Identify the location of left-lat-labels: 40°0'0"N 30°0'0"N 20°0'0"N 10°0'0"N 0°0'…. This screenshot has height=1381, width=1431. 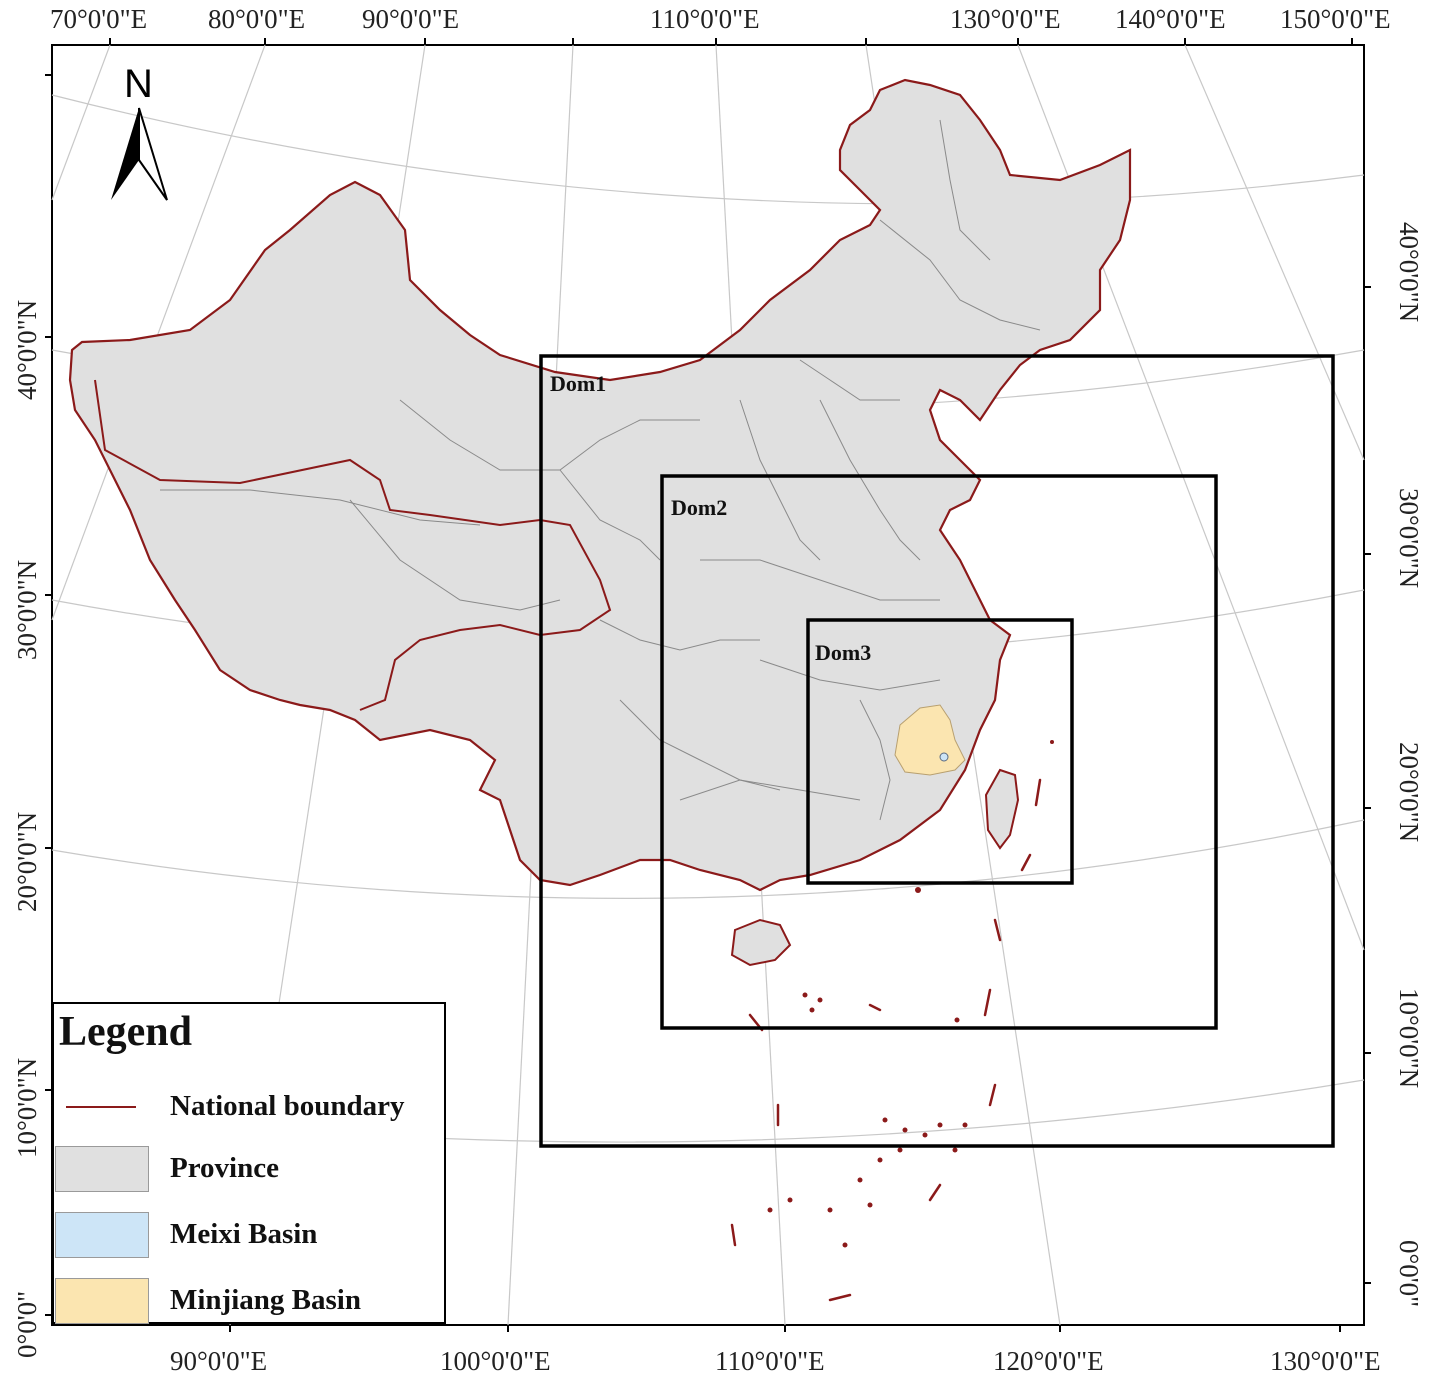
(27, 829).